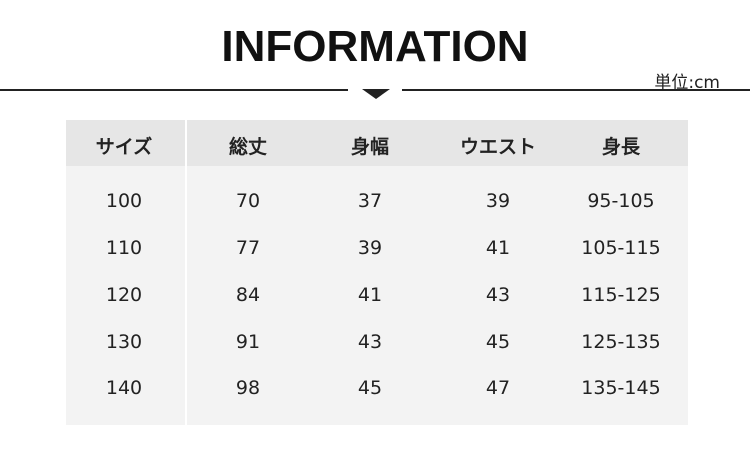 The height and width of the screenshot is (451, 750). I want to click on unit-label: 単位:cm, so click(687, 83).